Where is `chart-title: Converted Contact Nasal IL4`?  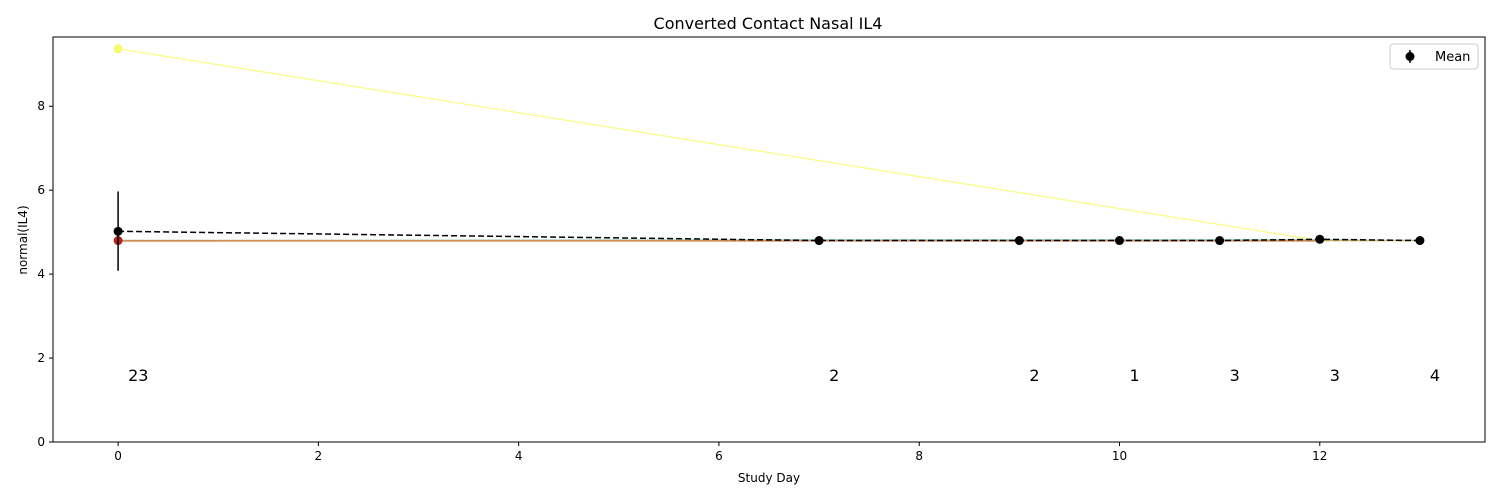
chart-title: Converted Contact Nasal IL4 is located at coordinates (768, 23).